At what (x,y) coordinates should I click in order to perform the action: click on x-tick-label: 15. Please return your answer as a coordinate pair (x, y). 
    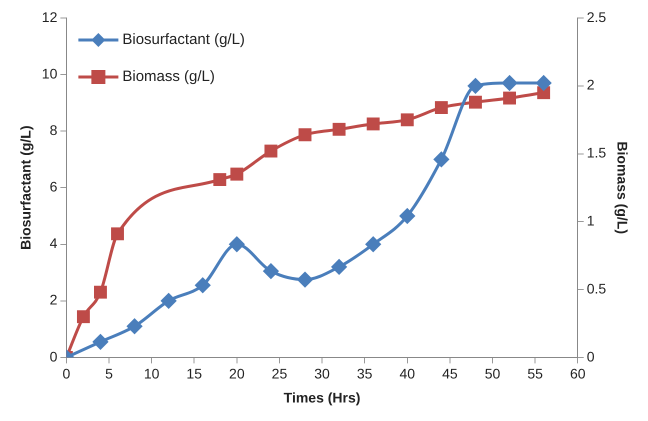
    Looking at the image, I should click on (194, 374).